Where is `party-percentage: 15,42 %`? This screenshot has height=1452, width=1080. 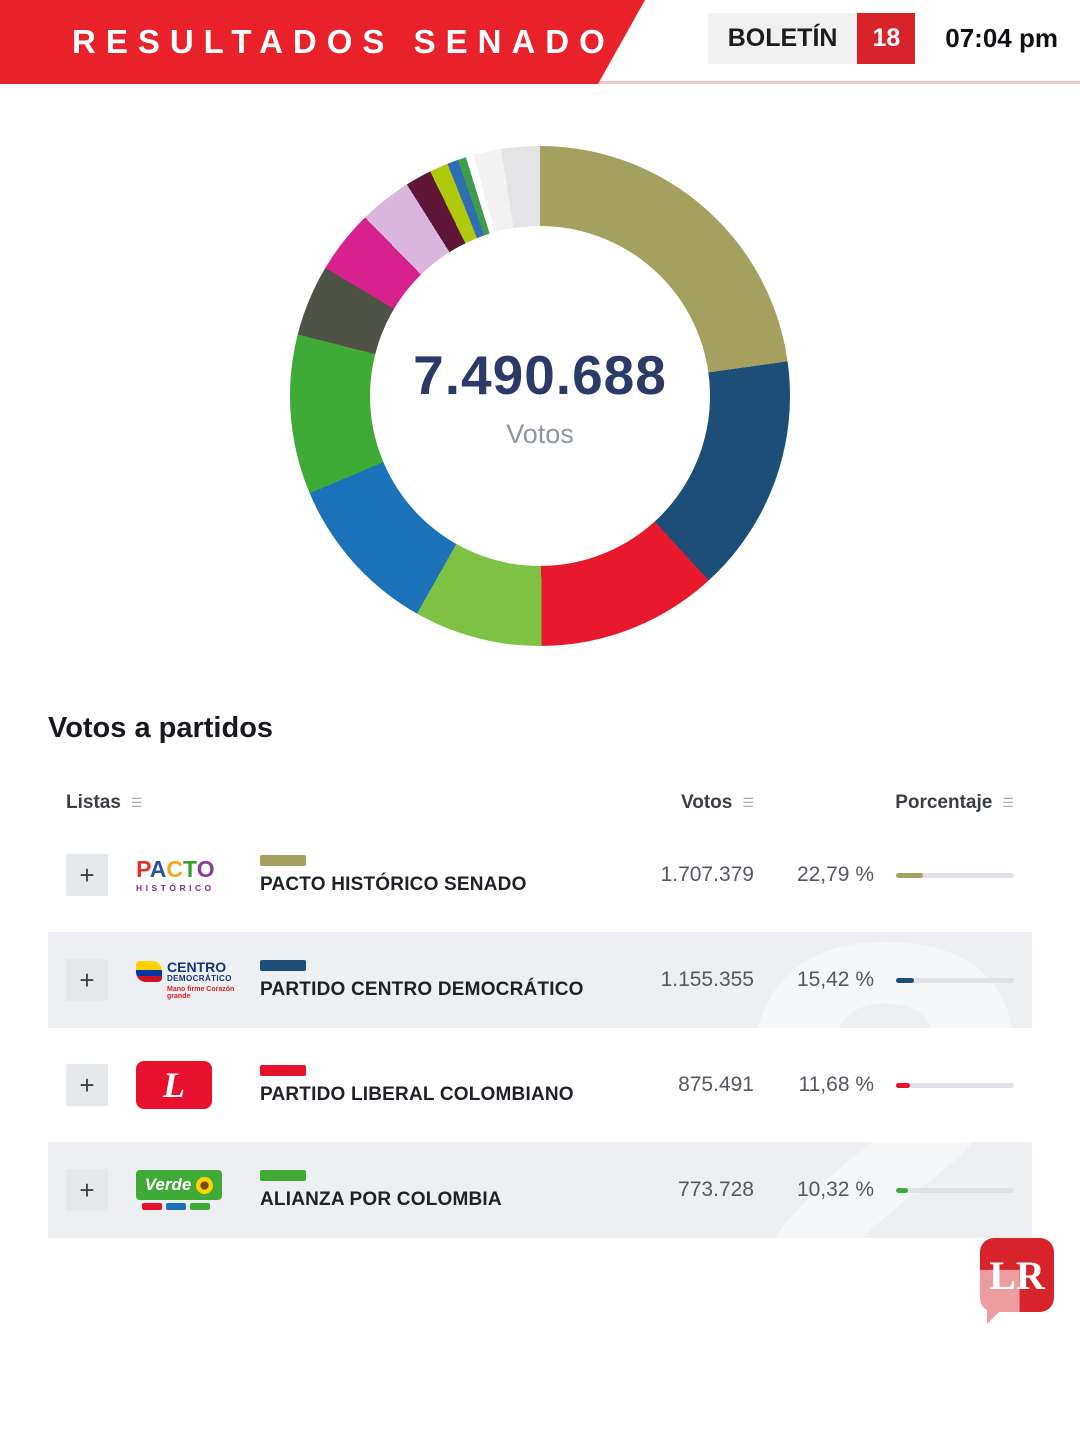 party-percentage: 15,42 % is located at coordinates (835, 979).